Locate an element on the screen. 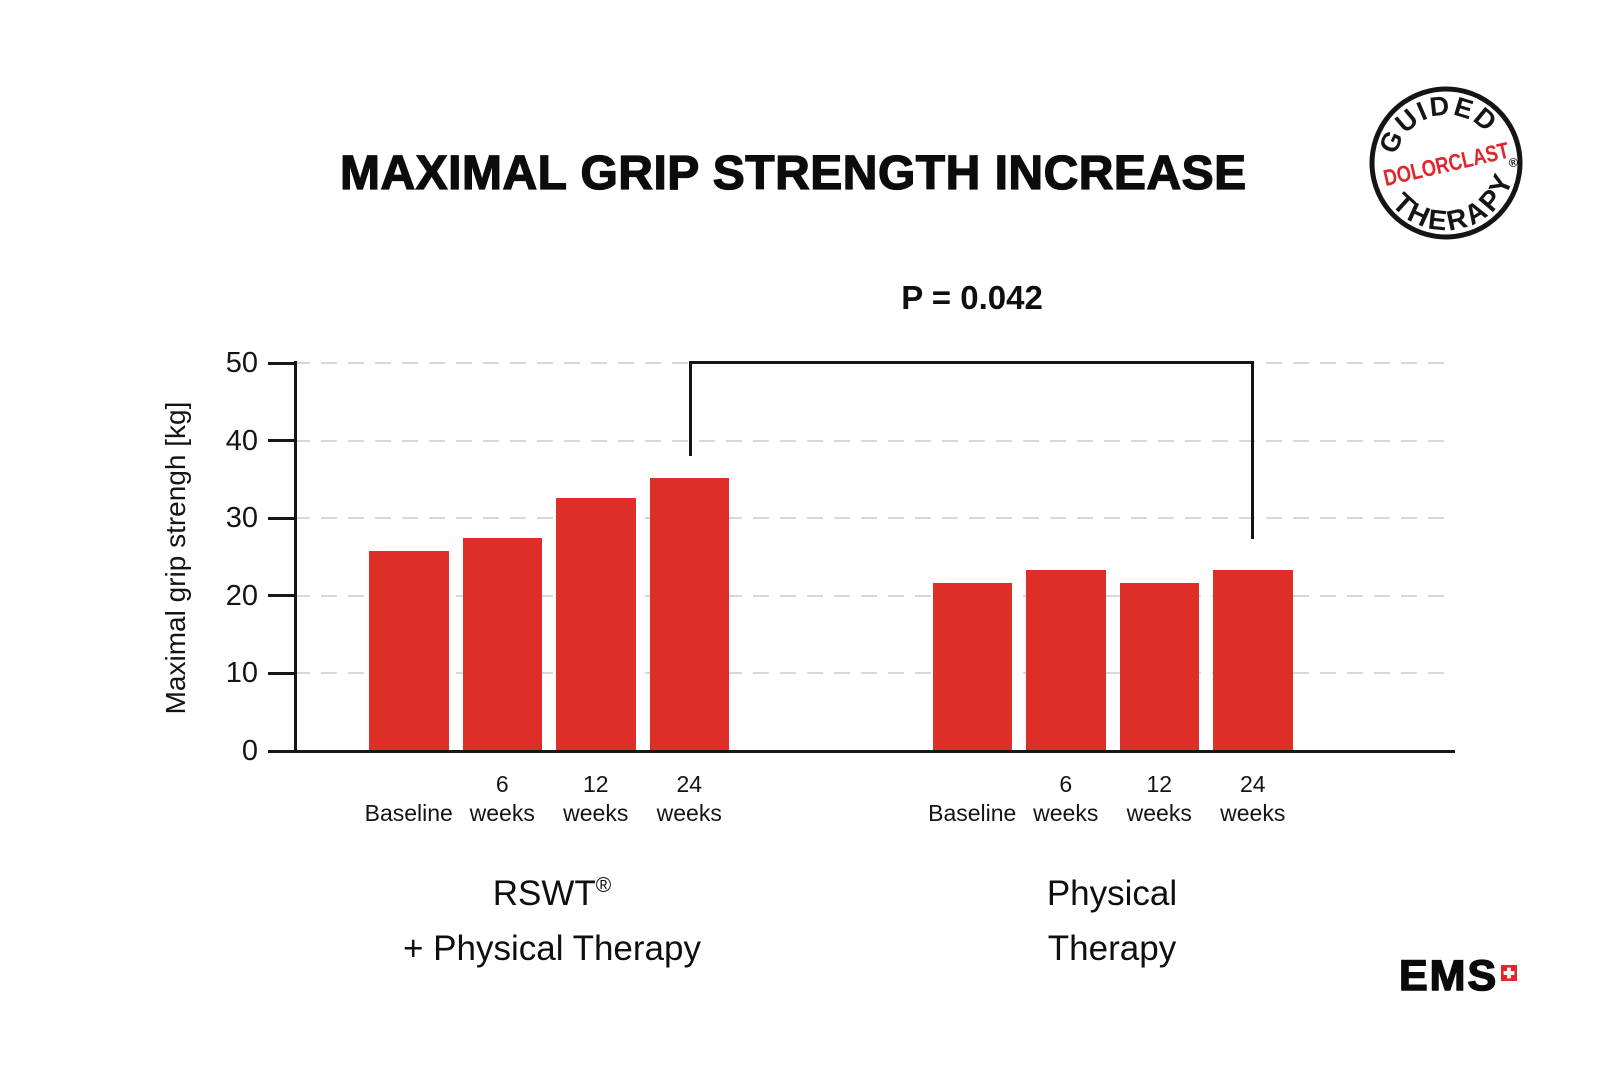  x-tick-label-pt-6-weeks: 6 weeks is located at coordinates (1066, 799).